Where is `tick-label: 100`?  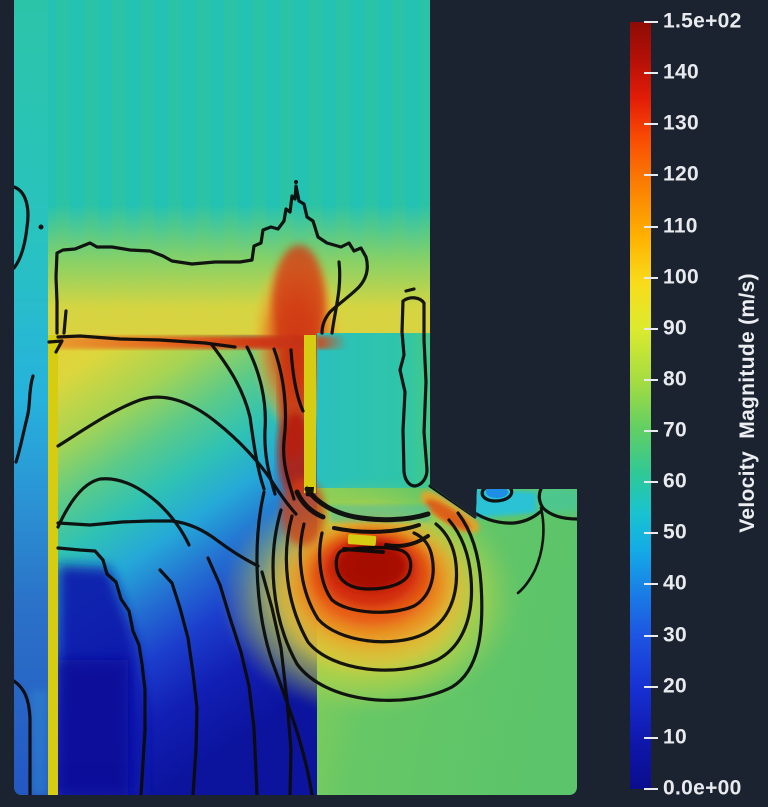 tick-label: 100 is located at coordinates (681, 276).